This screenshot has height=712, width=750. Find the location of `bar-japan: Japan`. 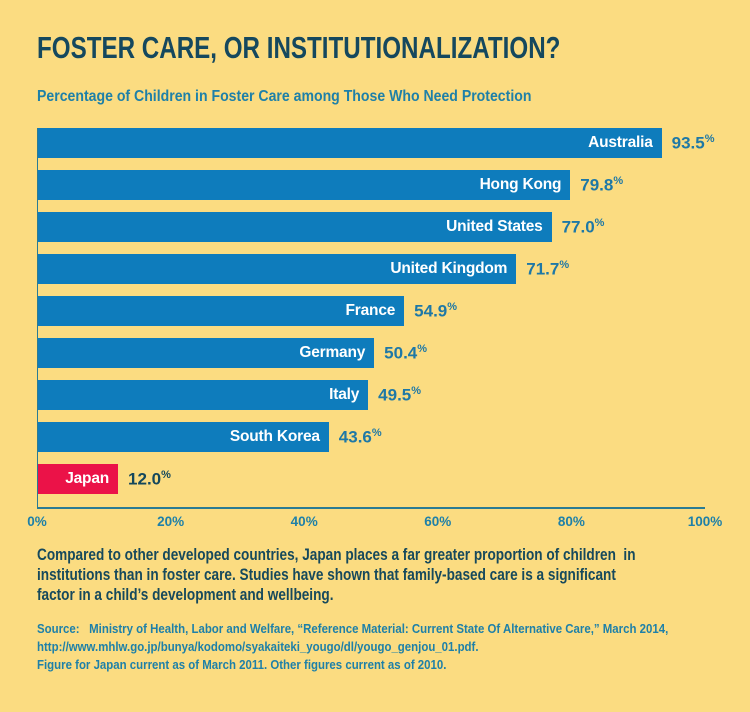

bar-japan: Japan is located at coordinates (78, 479).